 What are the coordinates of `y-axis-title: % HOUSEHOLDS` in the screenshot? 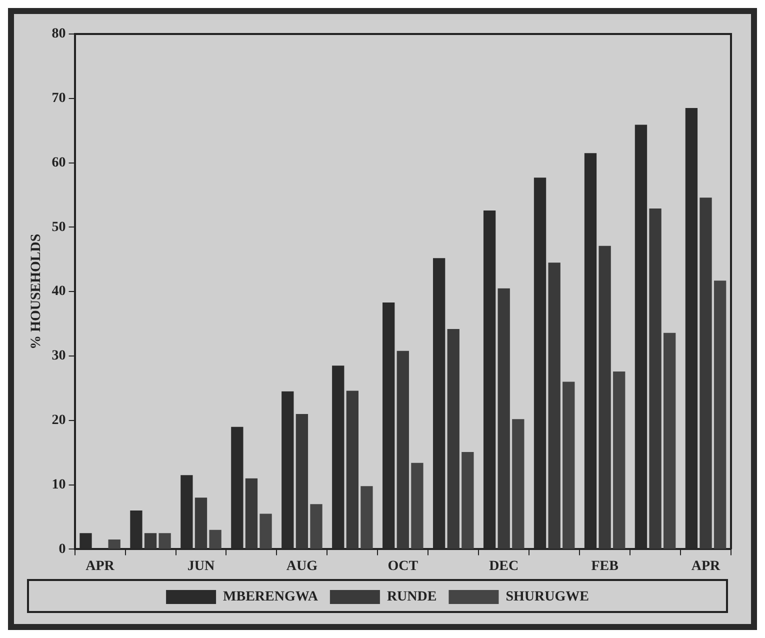 It's located at (36, 292).